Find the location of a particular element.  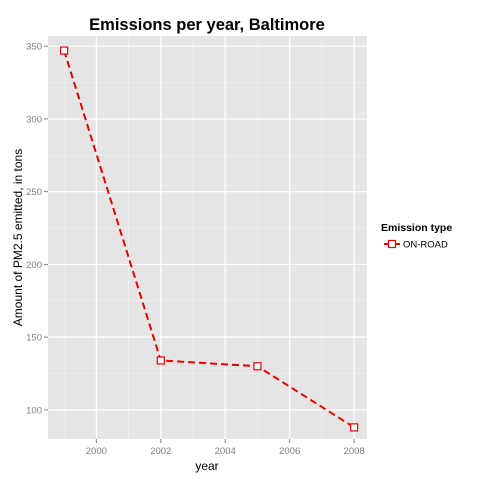

legend-entry-label: ON-ROAD is located at coordinates (425, 245).